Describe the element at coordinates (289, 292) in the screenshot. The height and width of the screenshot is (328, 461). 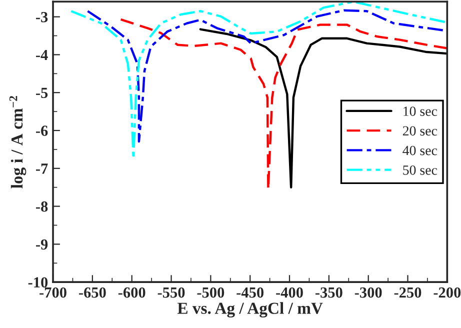
I see `x-tick-label: -400` at that location.